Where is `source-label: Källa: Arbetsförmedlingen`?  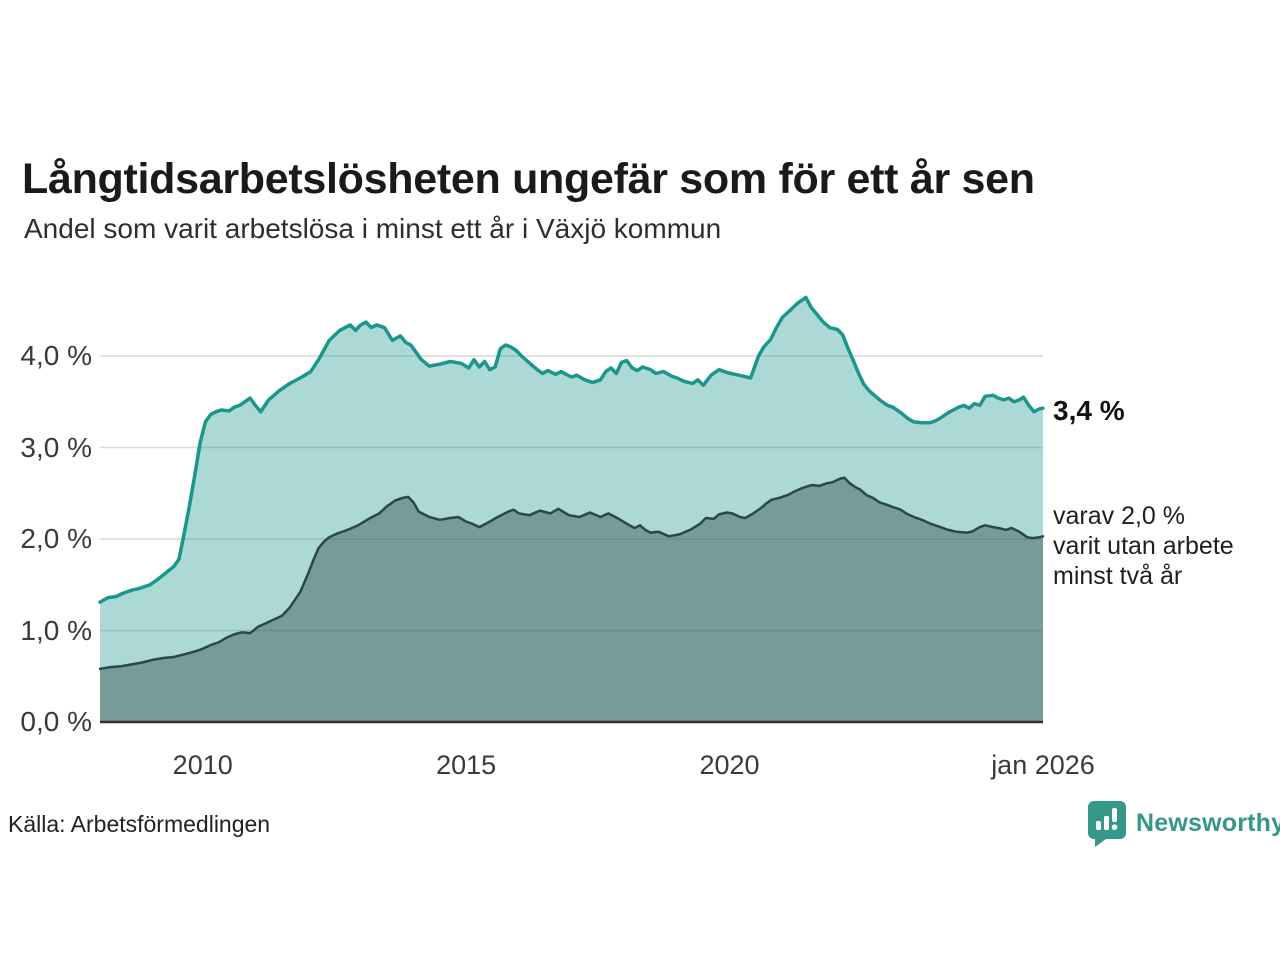
source-label: Källa: Arbetsförmedlingen is located at coordinates (139, 824).